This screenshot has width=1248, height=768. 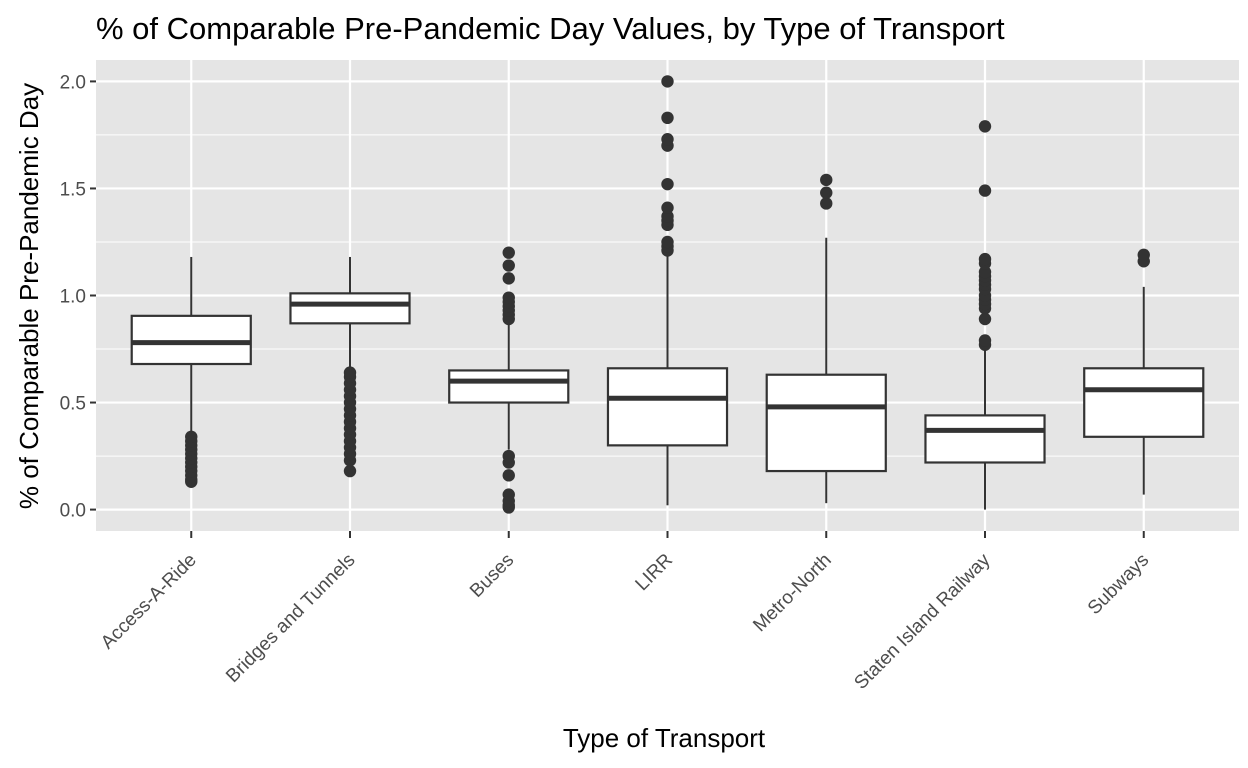 I want to click on x-axis-title: Type of Transport, so click(x=664, y=738).